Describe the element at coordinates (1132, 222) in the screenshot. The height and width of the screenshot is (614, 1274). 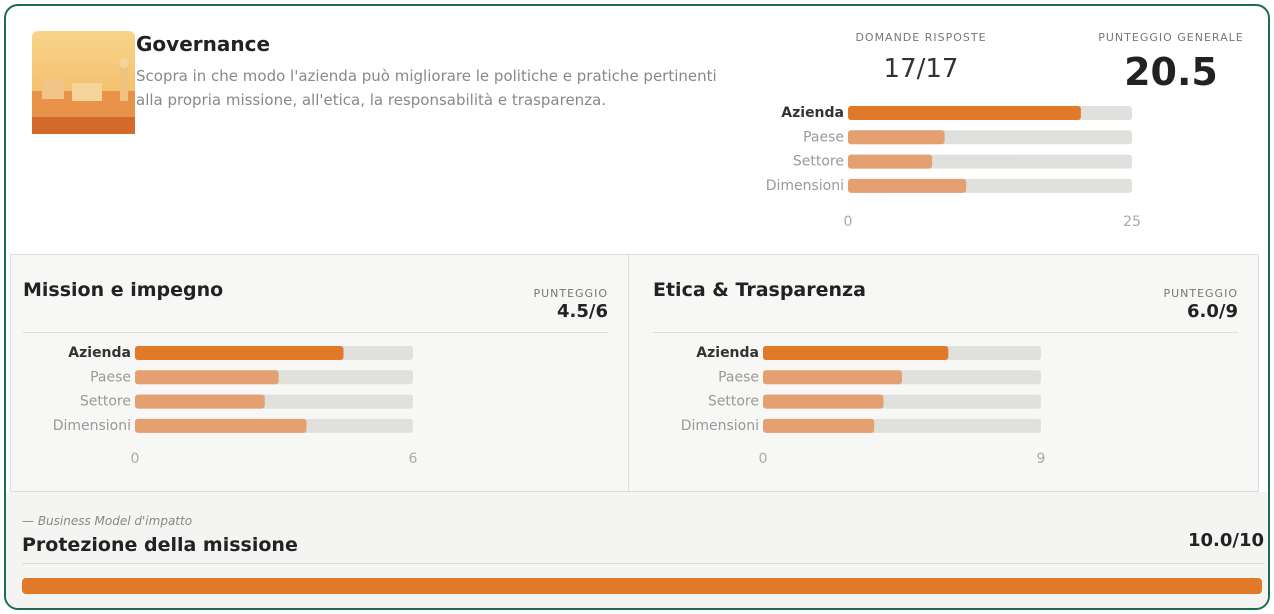
I see `x-tick-label: 25` at that location.